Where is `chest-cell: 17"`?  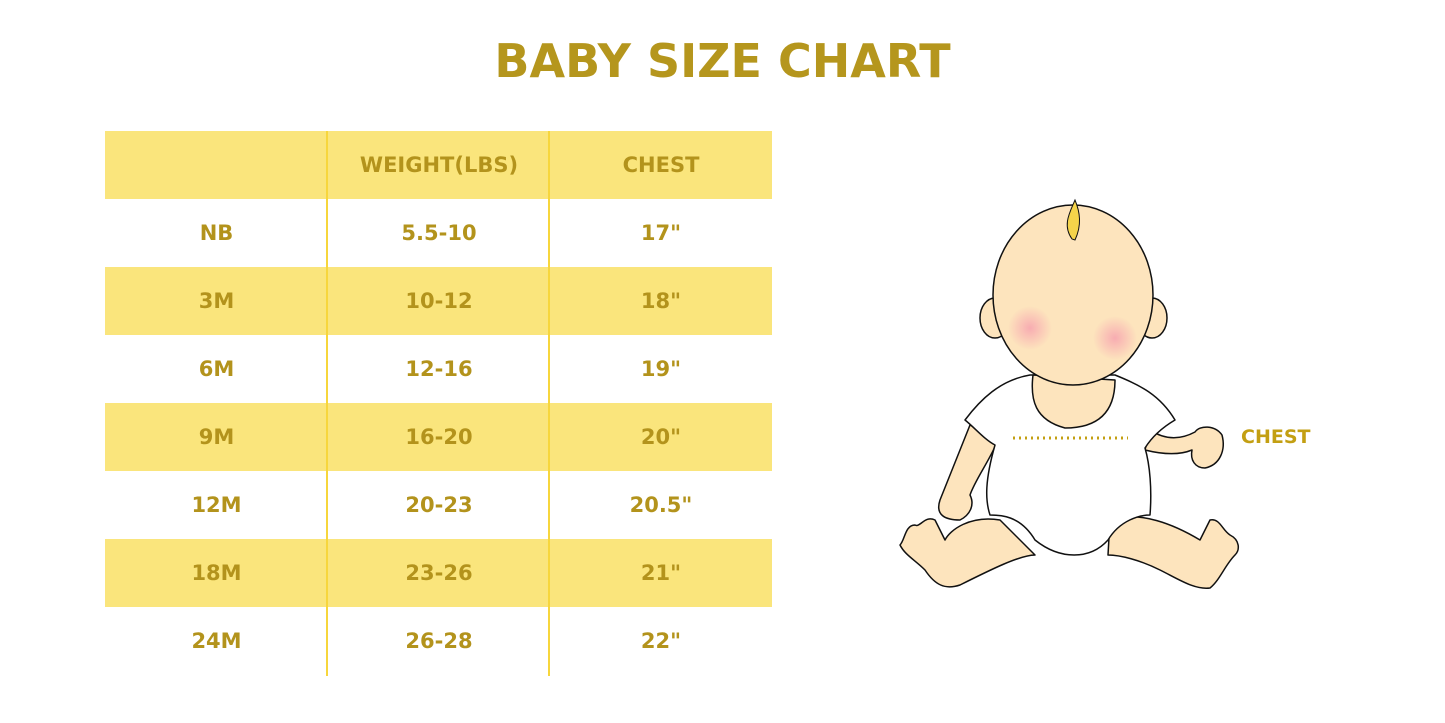 chest-cell: 17" is located at coordinates (661, 233).